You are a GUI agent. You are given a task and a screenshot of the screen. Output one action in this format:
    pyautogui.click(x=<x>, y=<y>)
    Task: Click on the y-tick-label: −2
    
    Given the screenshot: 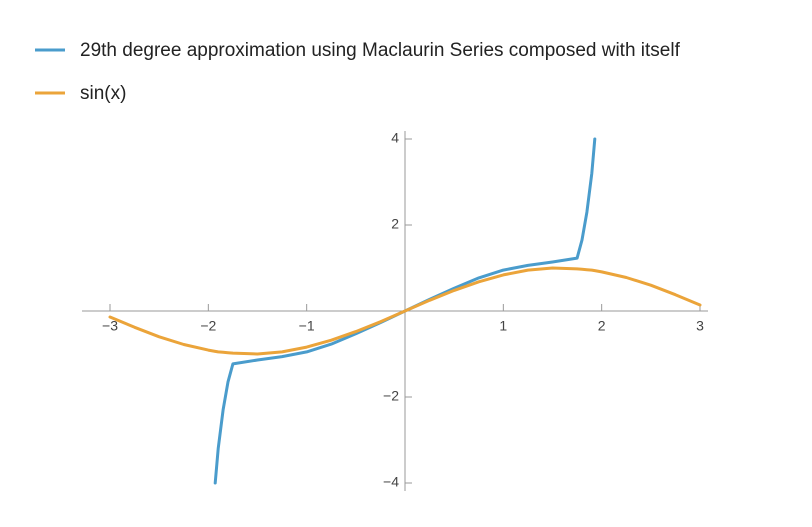 What is the action you would take?
    pyautogui.click(x=391, y=396)
    